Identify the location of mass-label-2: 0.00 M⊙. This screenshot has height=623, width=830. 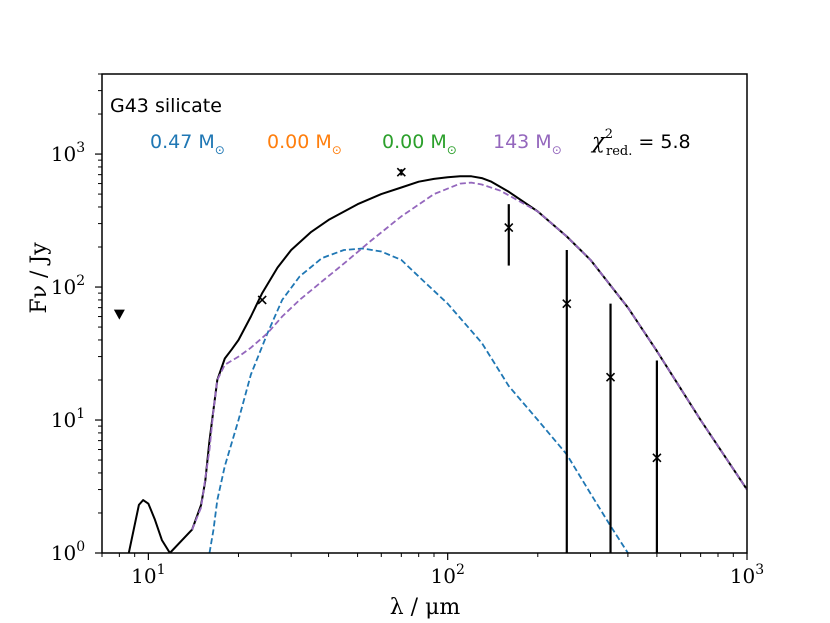
(304, 144).